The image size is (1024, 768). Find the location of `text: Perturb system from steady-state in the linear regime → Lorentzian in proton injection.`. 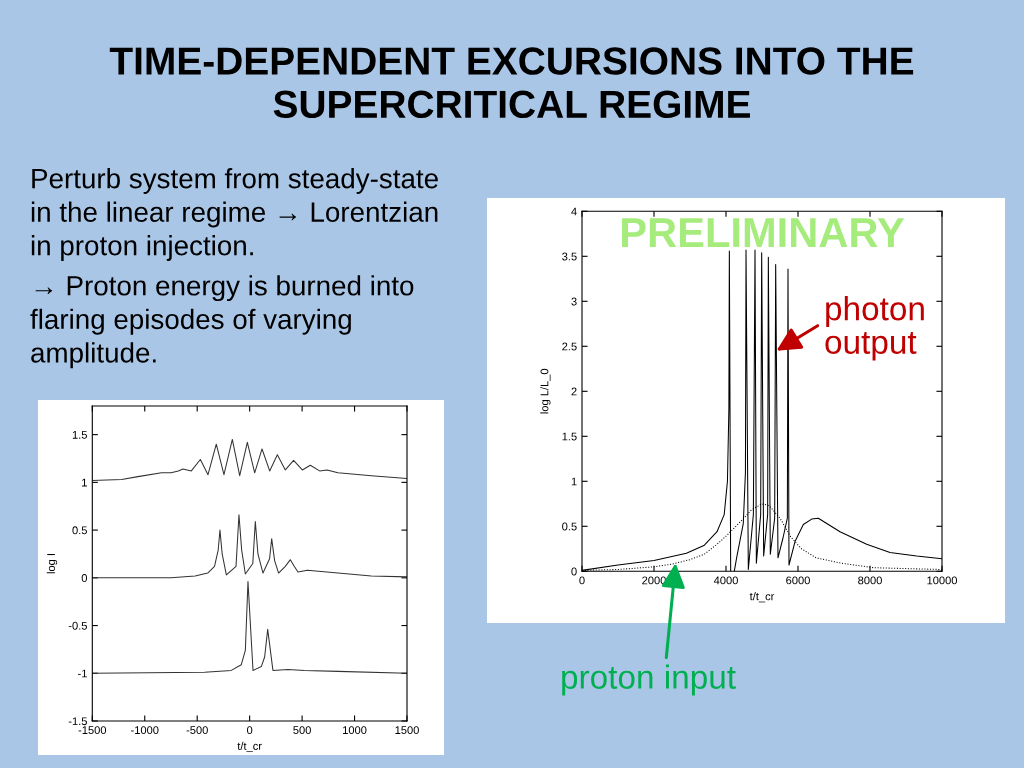

text: Perturb system from steady-state in the linear regime → Lorentzian in proton injection. is located at coordinates (234, 214).